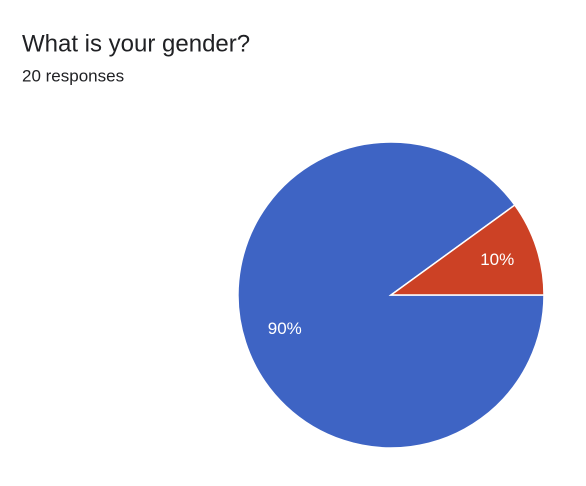 Image resolution: width=586 pixels, height=486 pixels. Describe the element at coordinates (285, 328) in the screenshot. I see `slice-label: 90%` at that location.